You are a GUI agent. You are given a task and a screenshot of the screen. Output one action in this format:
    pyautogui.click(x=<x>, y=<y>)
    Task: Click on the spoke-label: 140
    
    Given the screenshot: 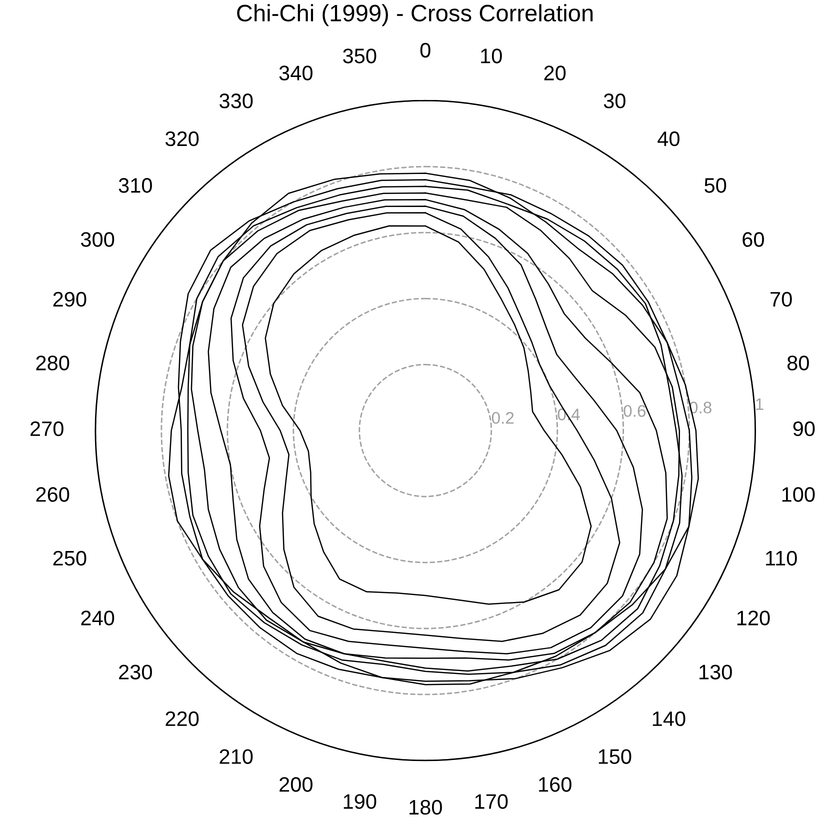 What is the action you would take?
    pyautogui.click(x=669, y=718)
    